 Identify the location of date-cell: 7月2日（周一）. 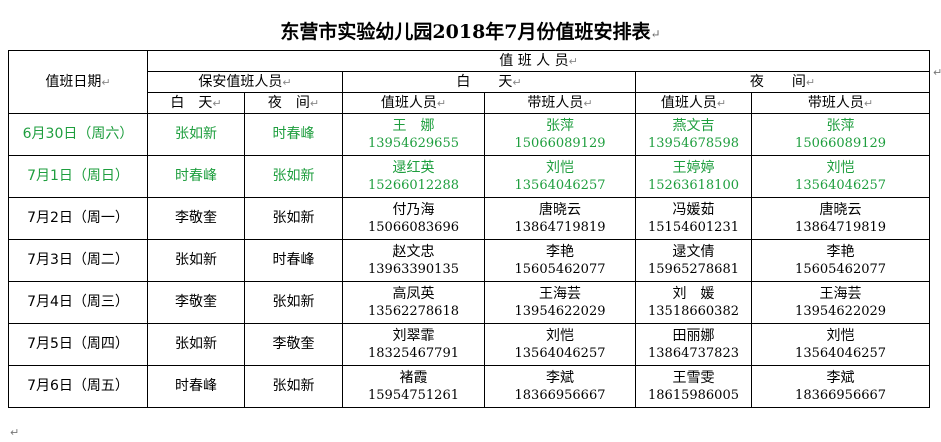
(78, 218).